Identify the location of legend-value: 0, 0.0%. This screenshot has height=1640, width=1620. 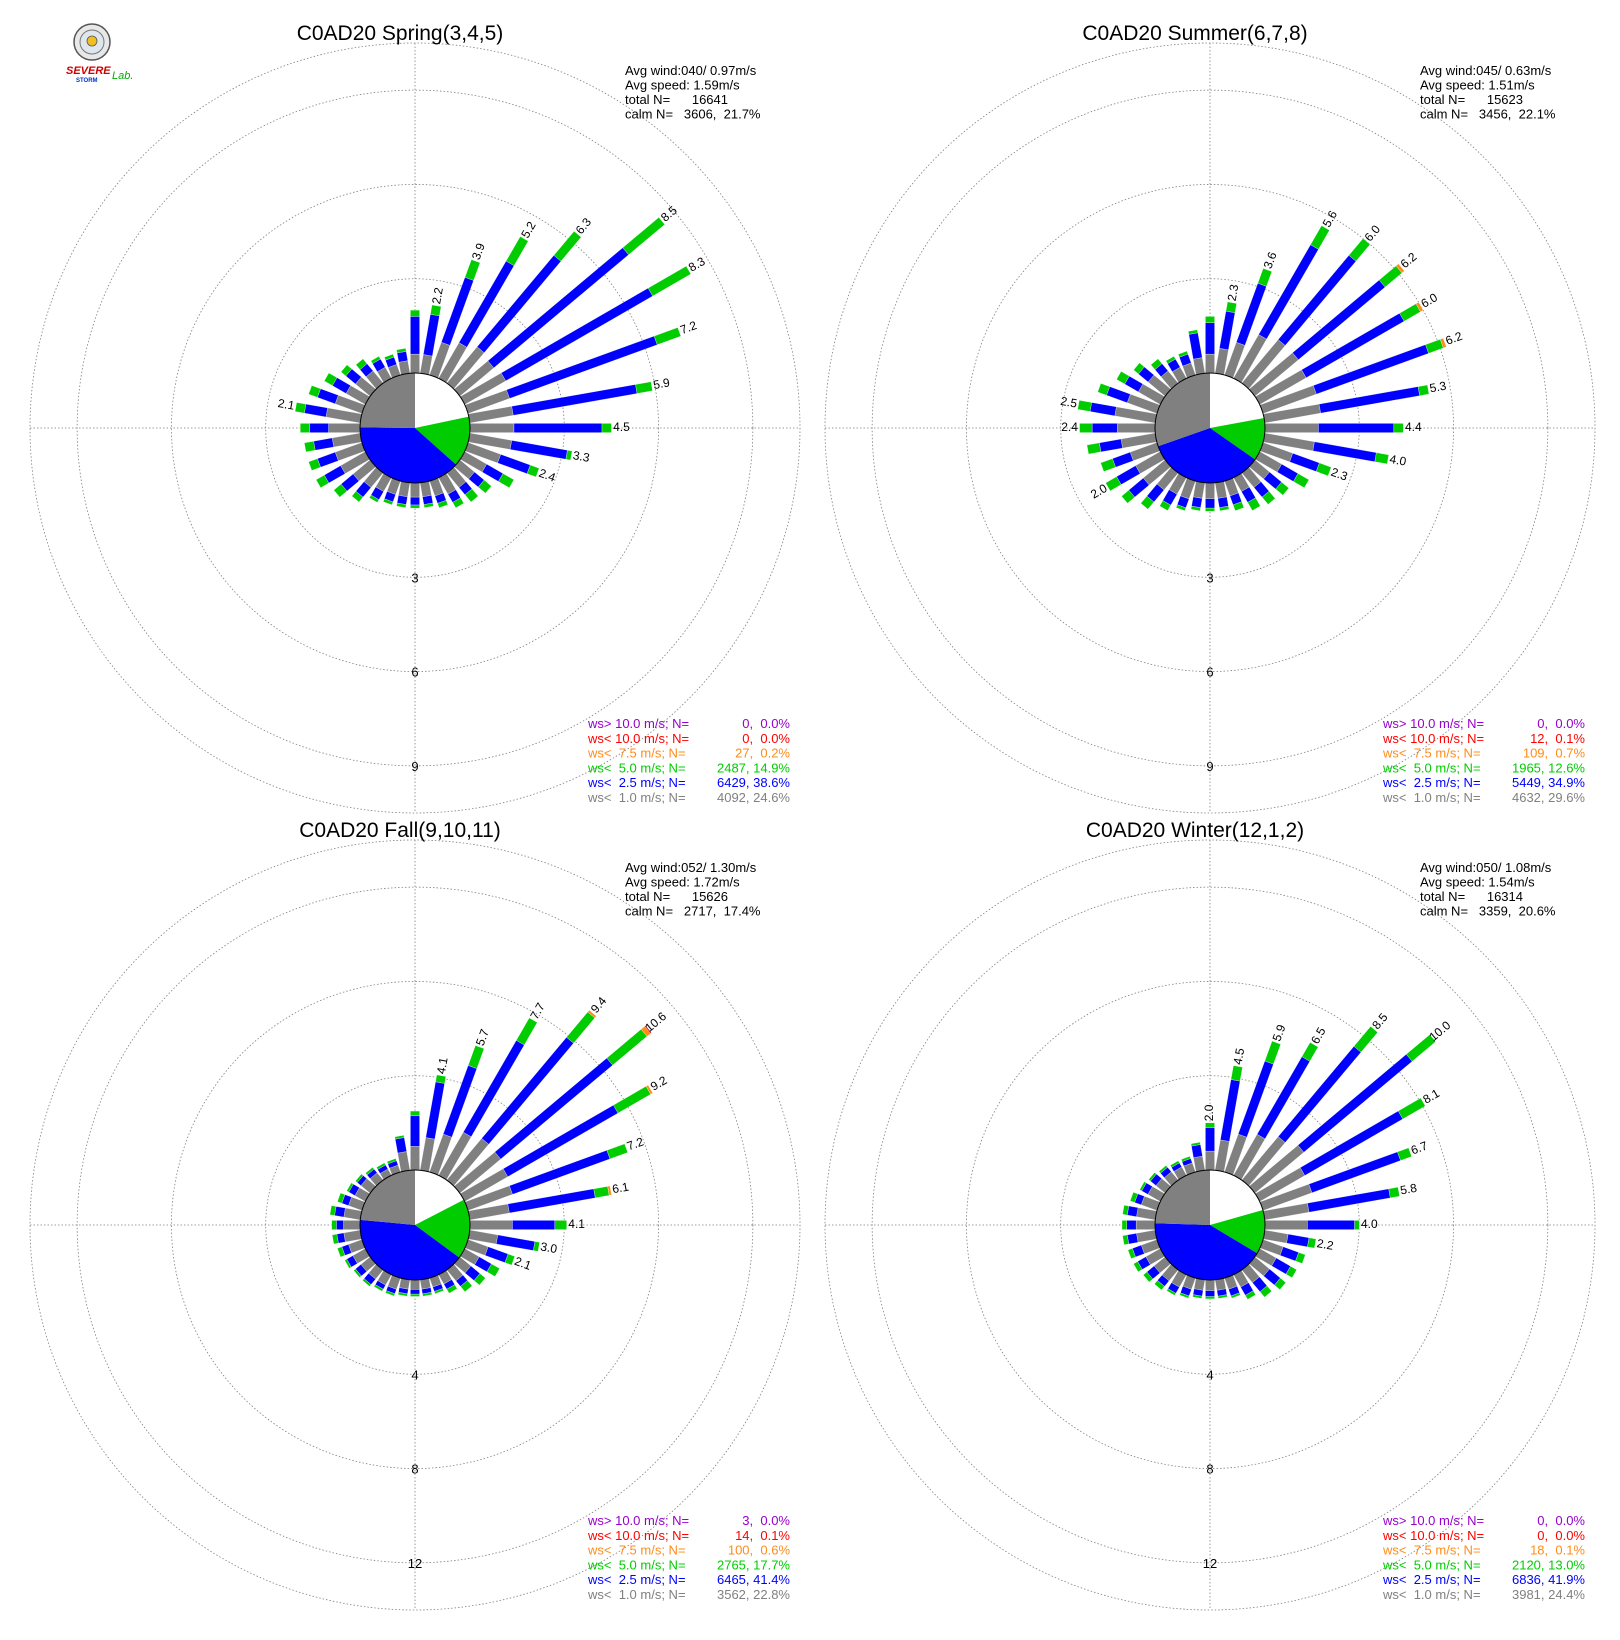
(766, 723).